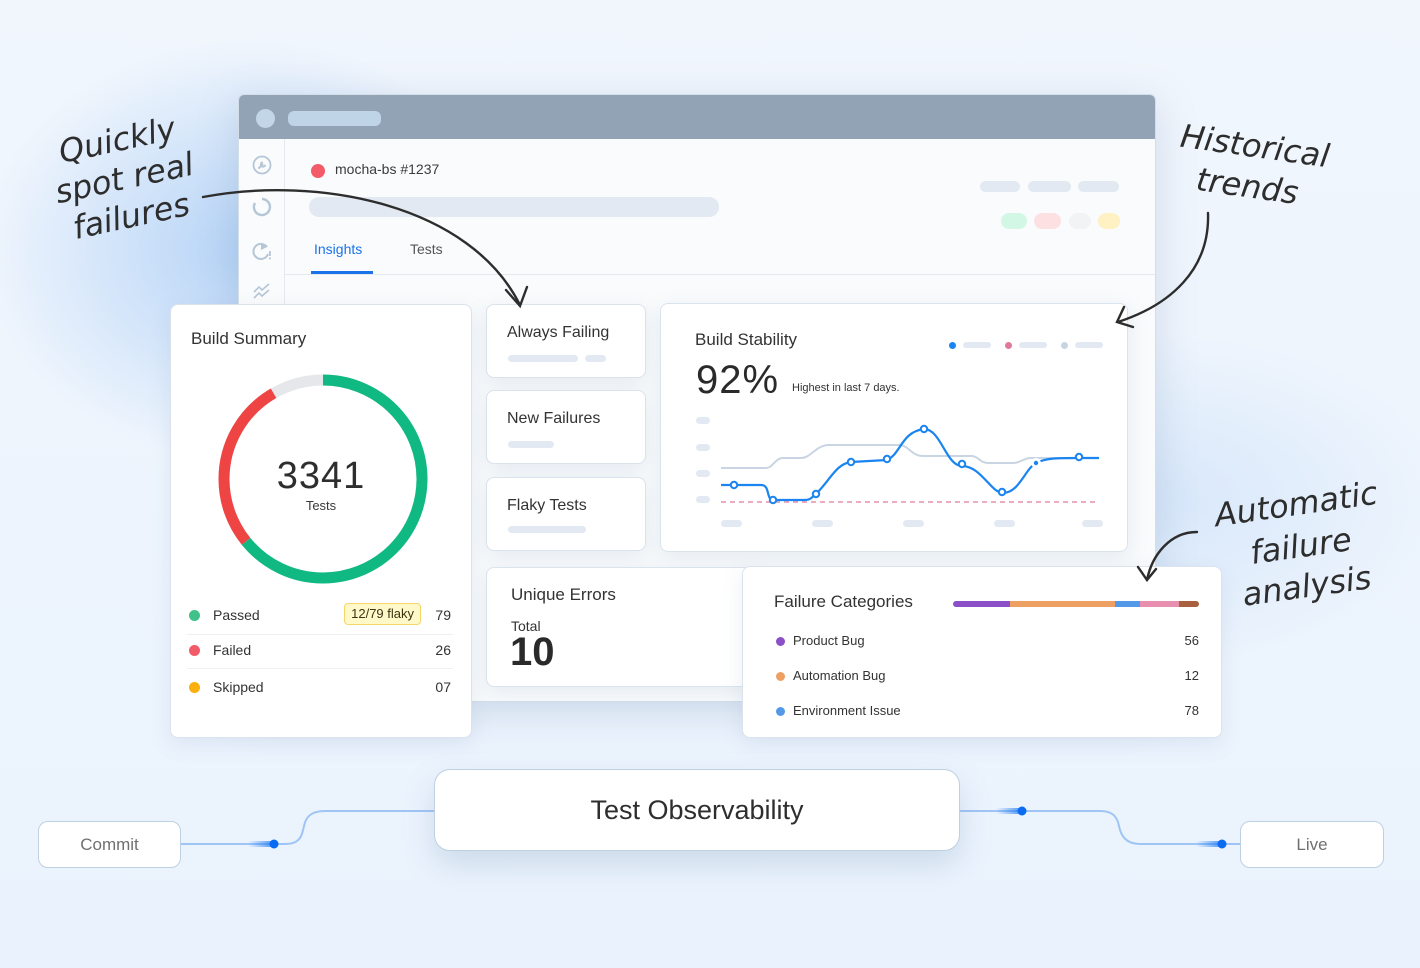  What do you see at coordinates (232, 650) in the screenshot?
I see `row-label: Failed` at bounding box center [232, 650].